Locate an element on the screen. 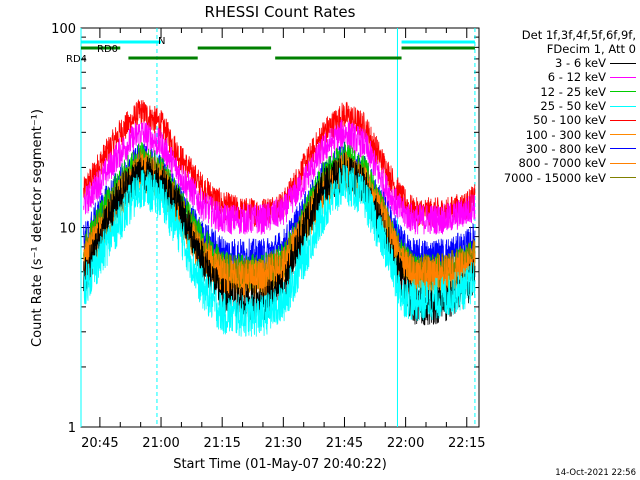  legend-label: 25 - 50 keV is located at coordinates (573, 106).